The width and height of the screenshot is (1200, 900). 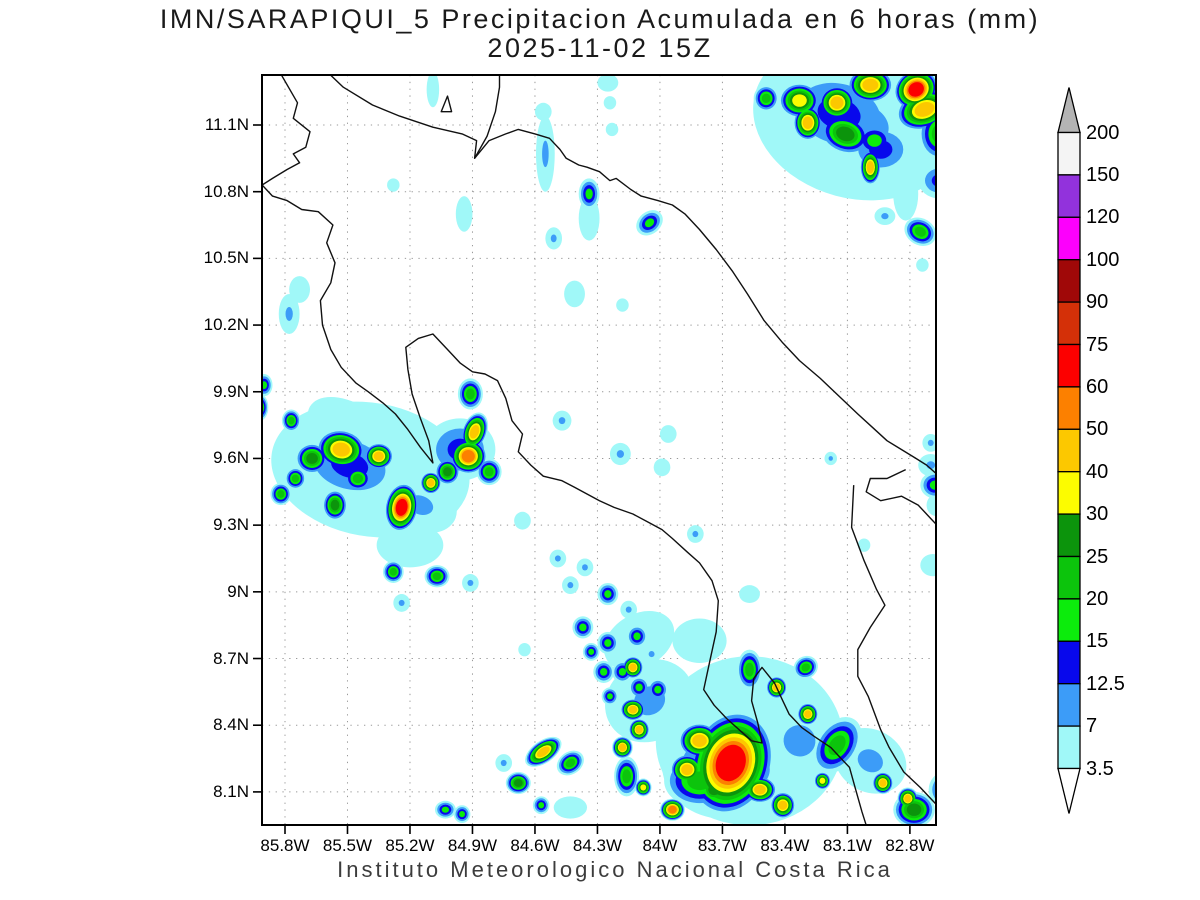 I want to click on lon-tick-label: 84.6W, so click(x=535, y=845).